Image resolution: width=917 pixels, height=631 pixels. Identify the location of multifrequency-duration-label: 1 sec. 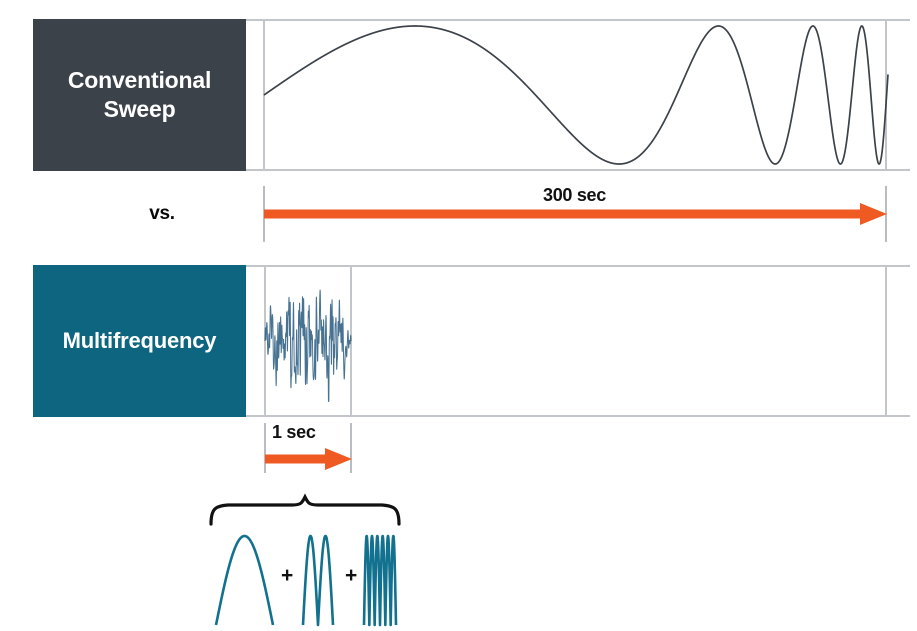
(294, 432).